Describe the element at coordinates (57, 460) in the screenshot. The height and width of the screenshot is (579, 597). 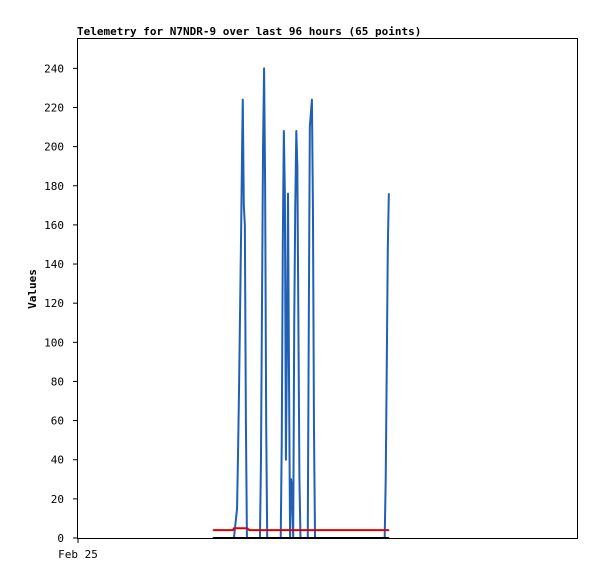
I see `y-tick-label: 40` at that location.